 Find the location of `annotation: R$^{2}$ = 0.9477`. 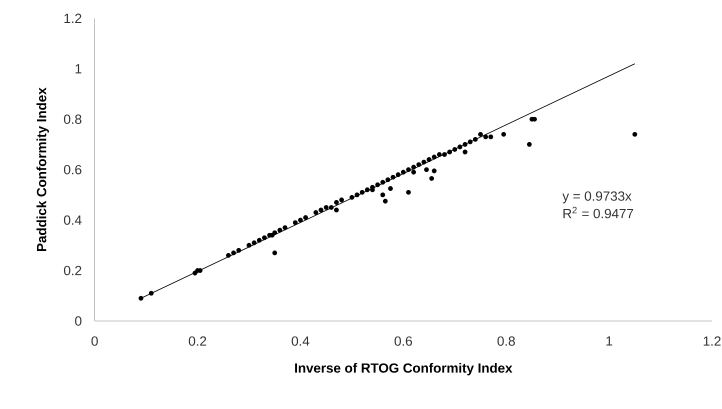

annotation: R$^{2}$ = 0.9477 is located at coordinates (598, 212).